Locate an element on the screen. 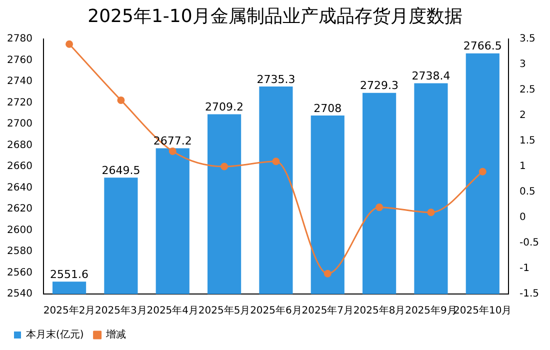  y-tick-label: 2740 is located at coordinates (19, 82).